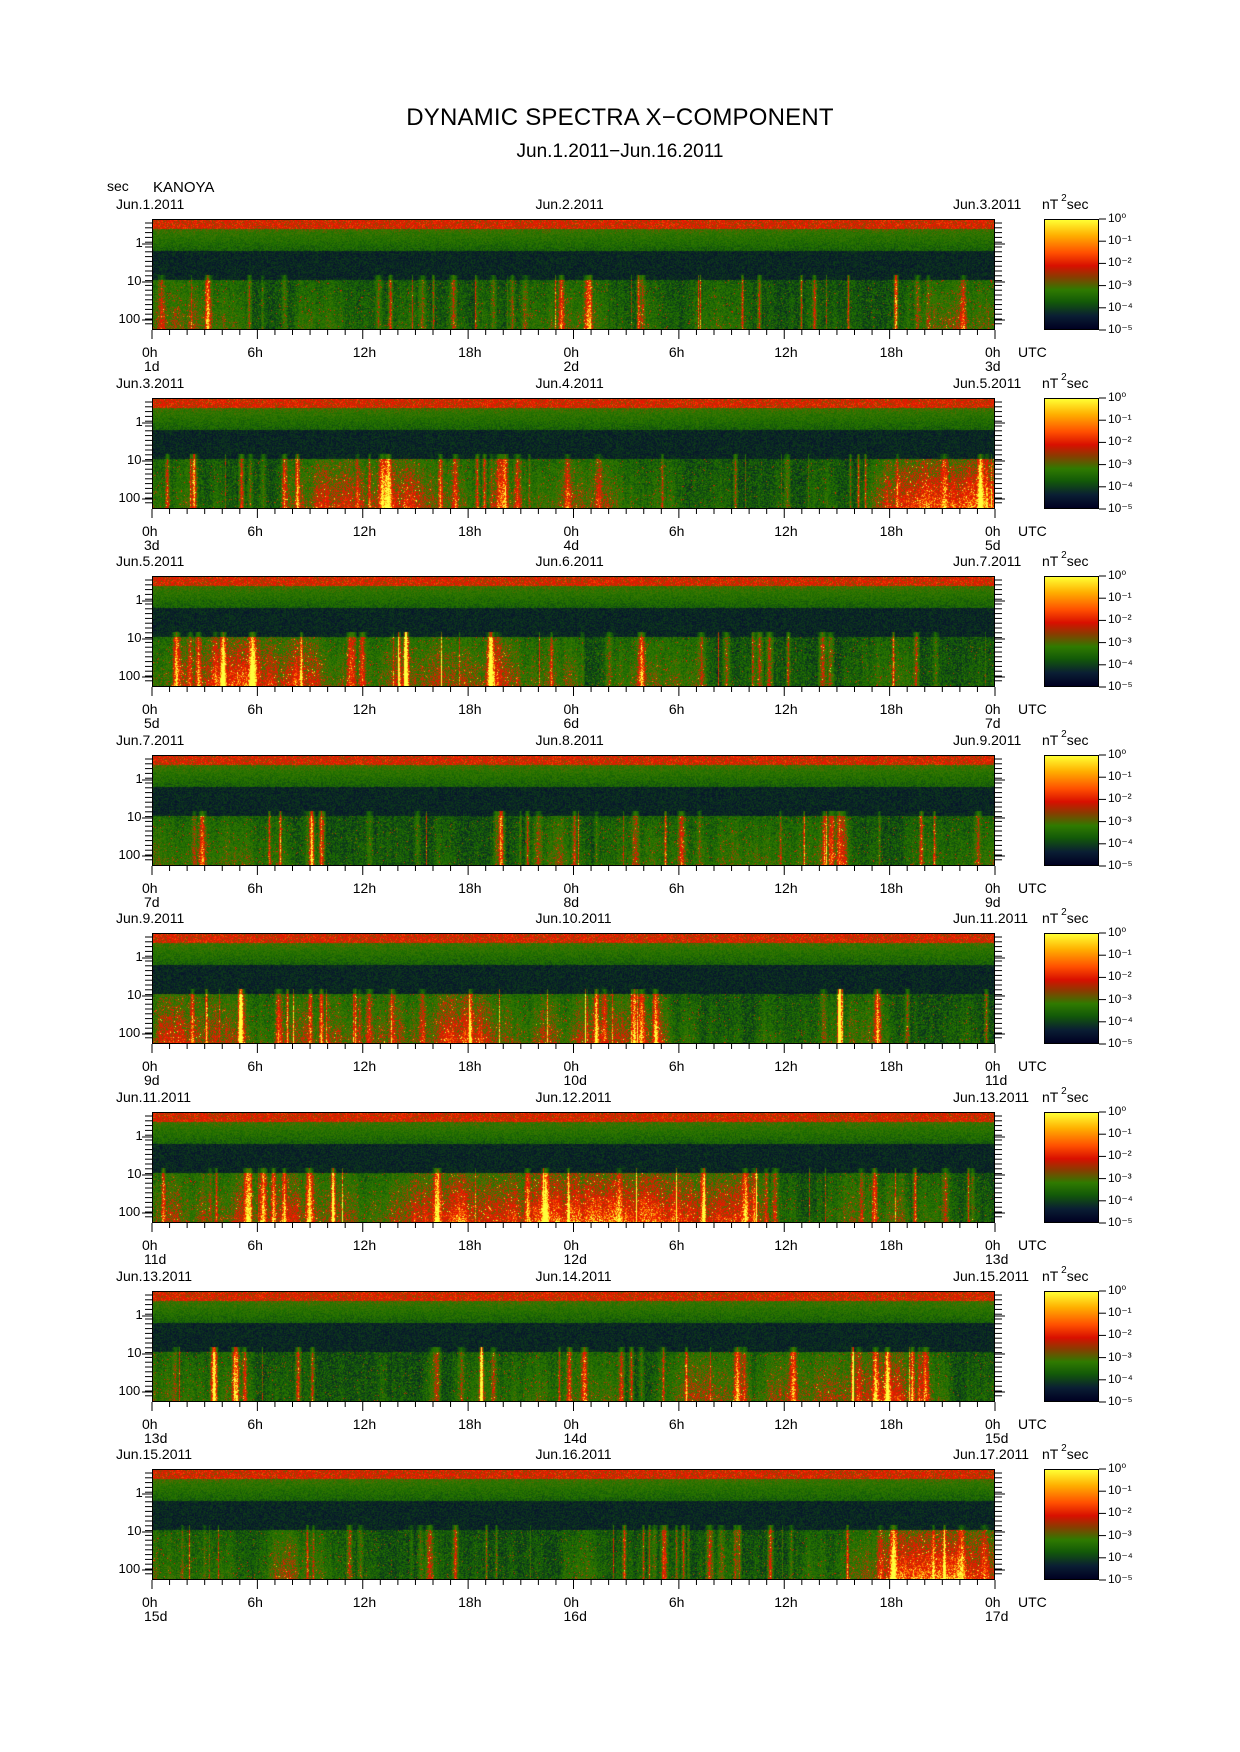  Describe the element at coordinates (575, 1080) in the screenshot. I see `day-mid-label: 10d` at that location.